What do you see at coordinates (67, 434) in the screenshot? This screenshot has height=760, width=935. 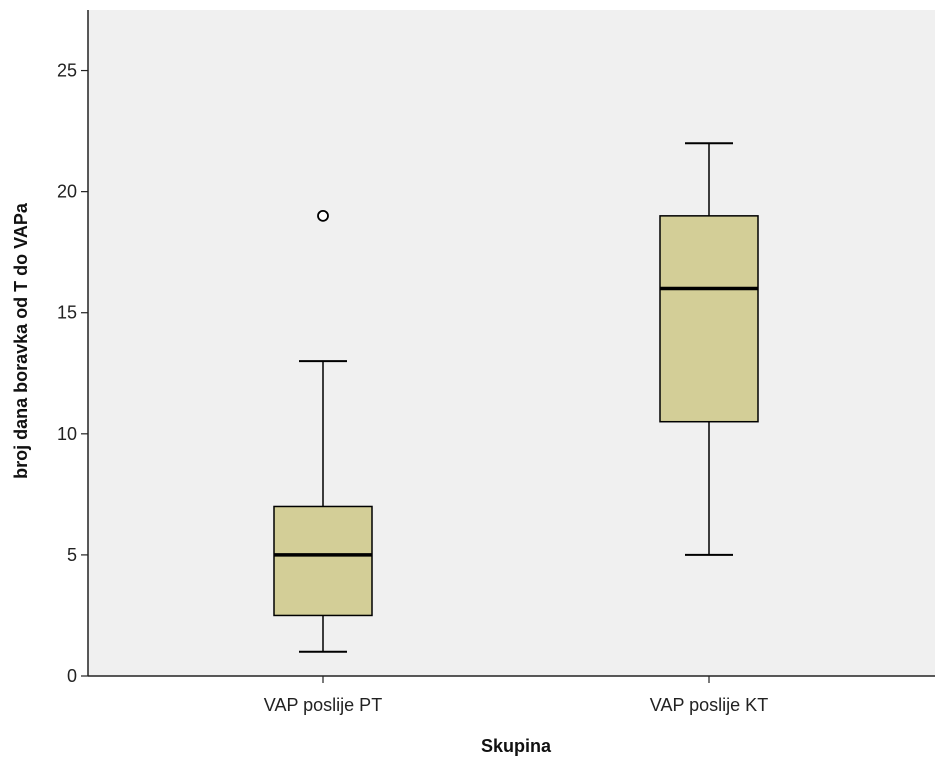 I see `y-tick-label: 10` at bounding box center [67, 434].